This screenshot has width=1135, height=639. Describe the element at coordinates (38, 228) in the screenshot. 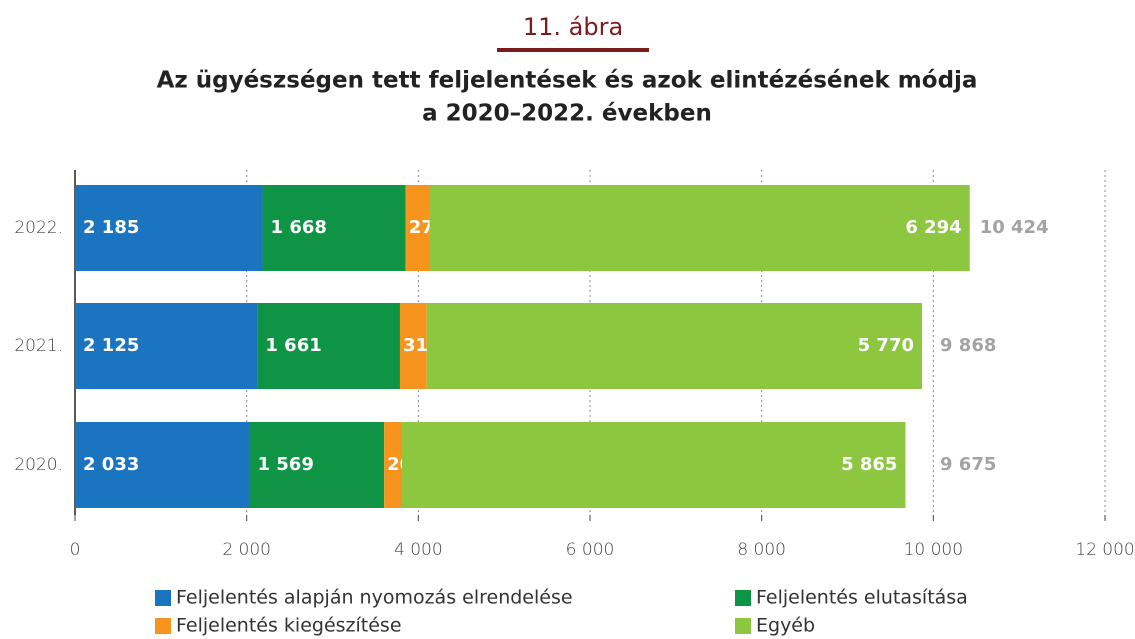

I see `y-tick-label: 2022.` at that location.